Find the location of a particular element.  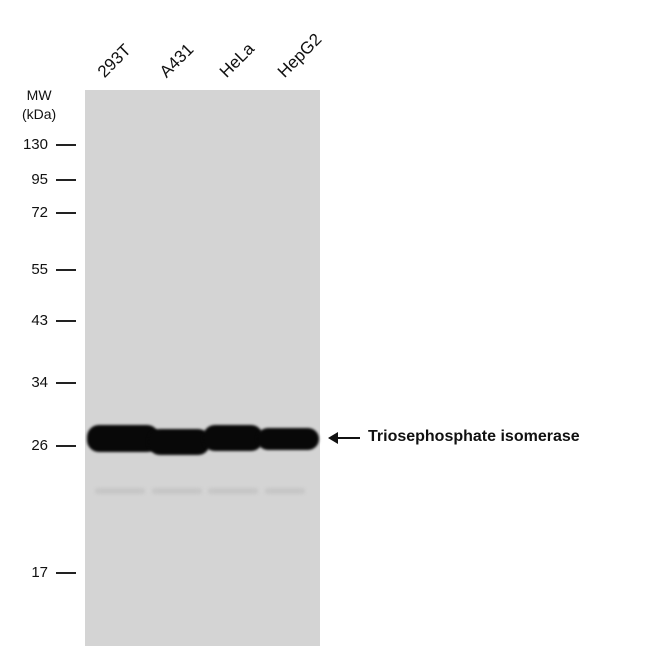

lane-label-293t: 293T is located at coordinates (114, 61).